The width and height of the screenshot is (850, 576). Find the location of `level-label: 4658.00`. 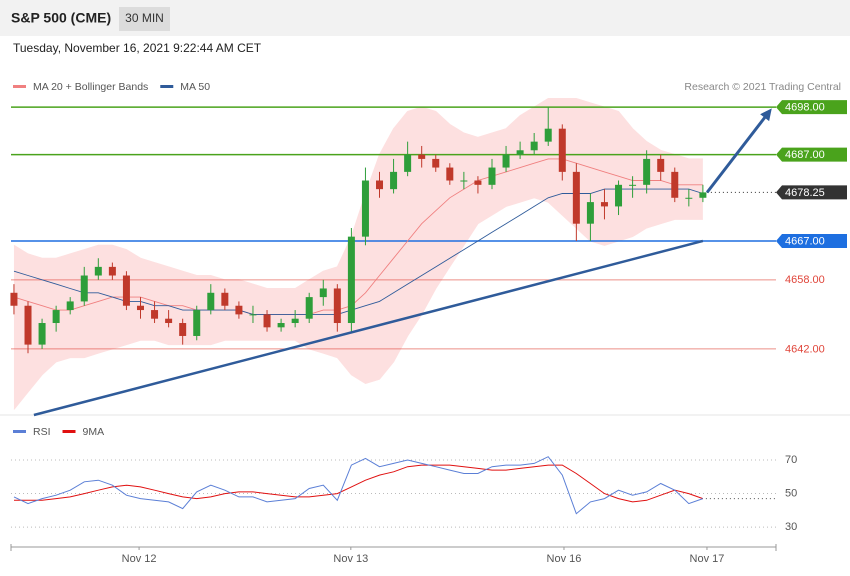

level-label: 4658.00 is located at coordinates (805, 280).